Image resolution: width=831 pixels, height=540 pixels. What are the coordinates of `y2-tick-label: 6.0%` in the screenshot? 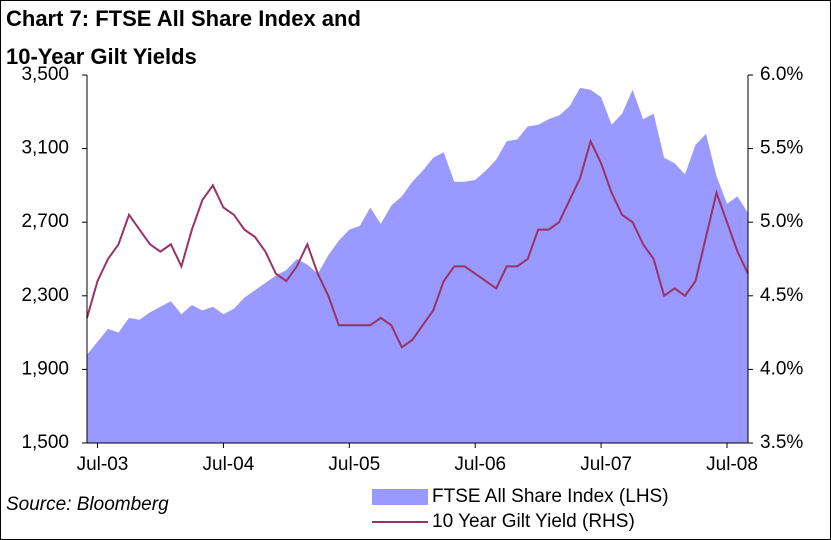 It's located at (781, 74).